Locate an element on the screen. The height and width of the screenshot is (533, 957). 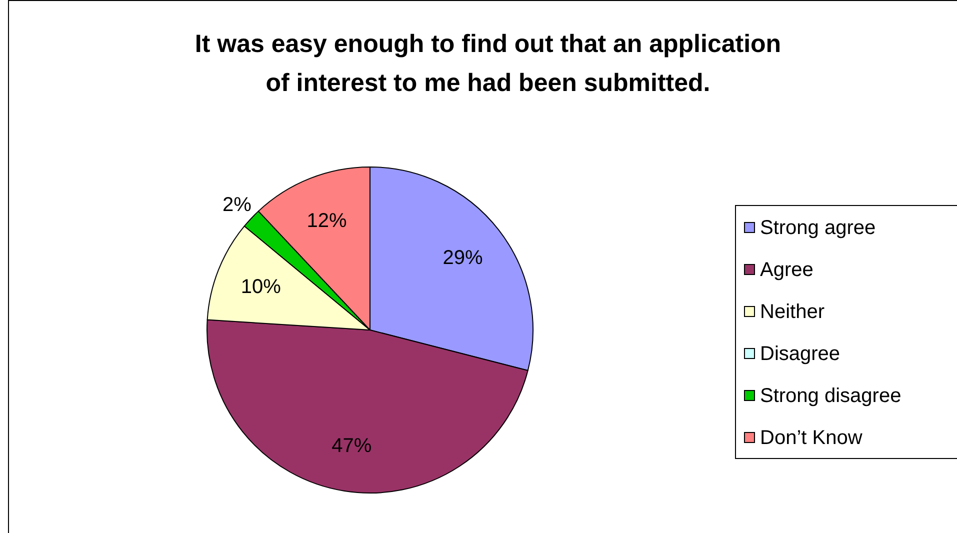
data-label: 47% is located at coordinates (352, 445).